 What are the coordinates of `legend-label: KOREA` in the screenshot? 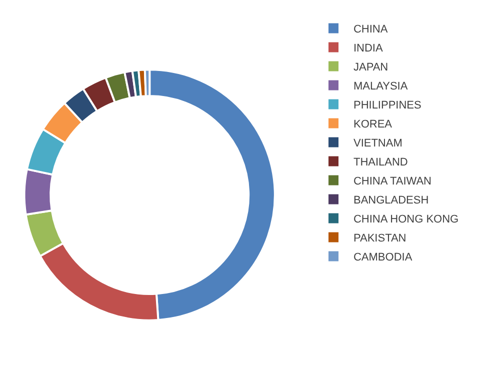 It's located at (373, 124).